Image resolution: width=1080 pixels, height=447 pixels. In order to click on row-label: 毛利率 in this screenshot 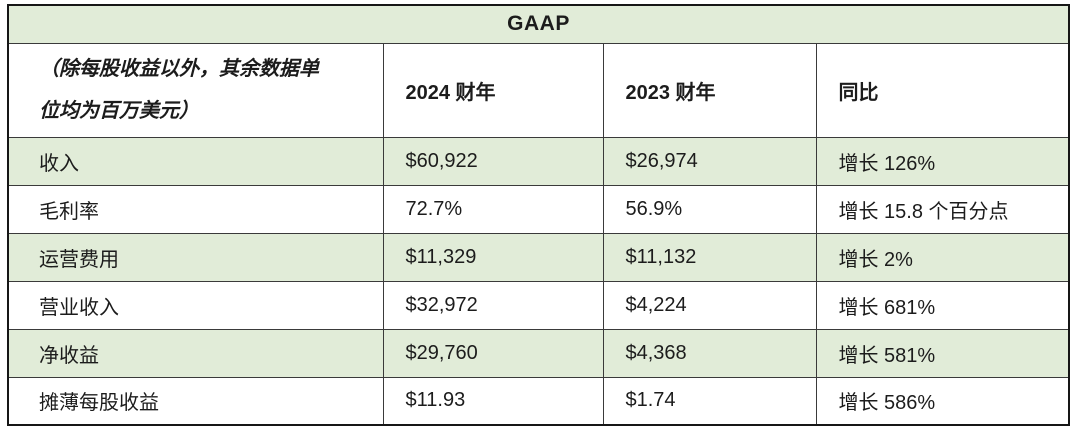, I will do `click(195, 209)`.